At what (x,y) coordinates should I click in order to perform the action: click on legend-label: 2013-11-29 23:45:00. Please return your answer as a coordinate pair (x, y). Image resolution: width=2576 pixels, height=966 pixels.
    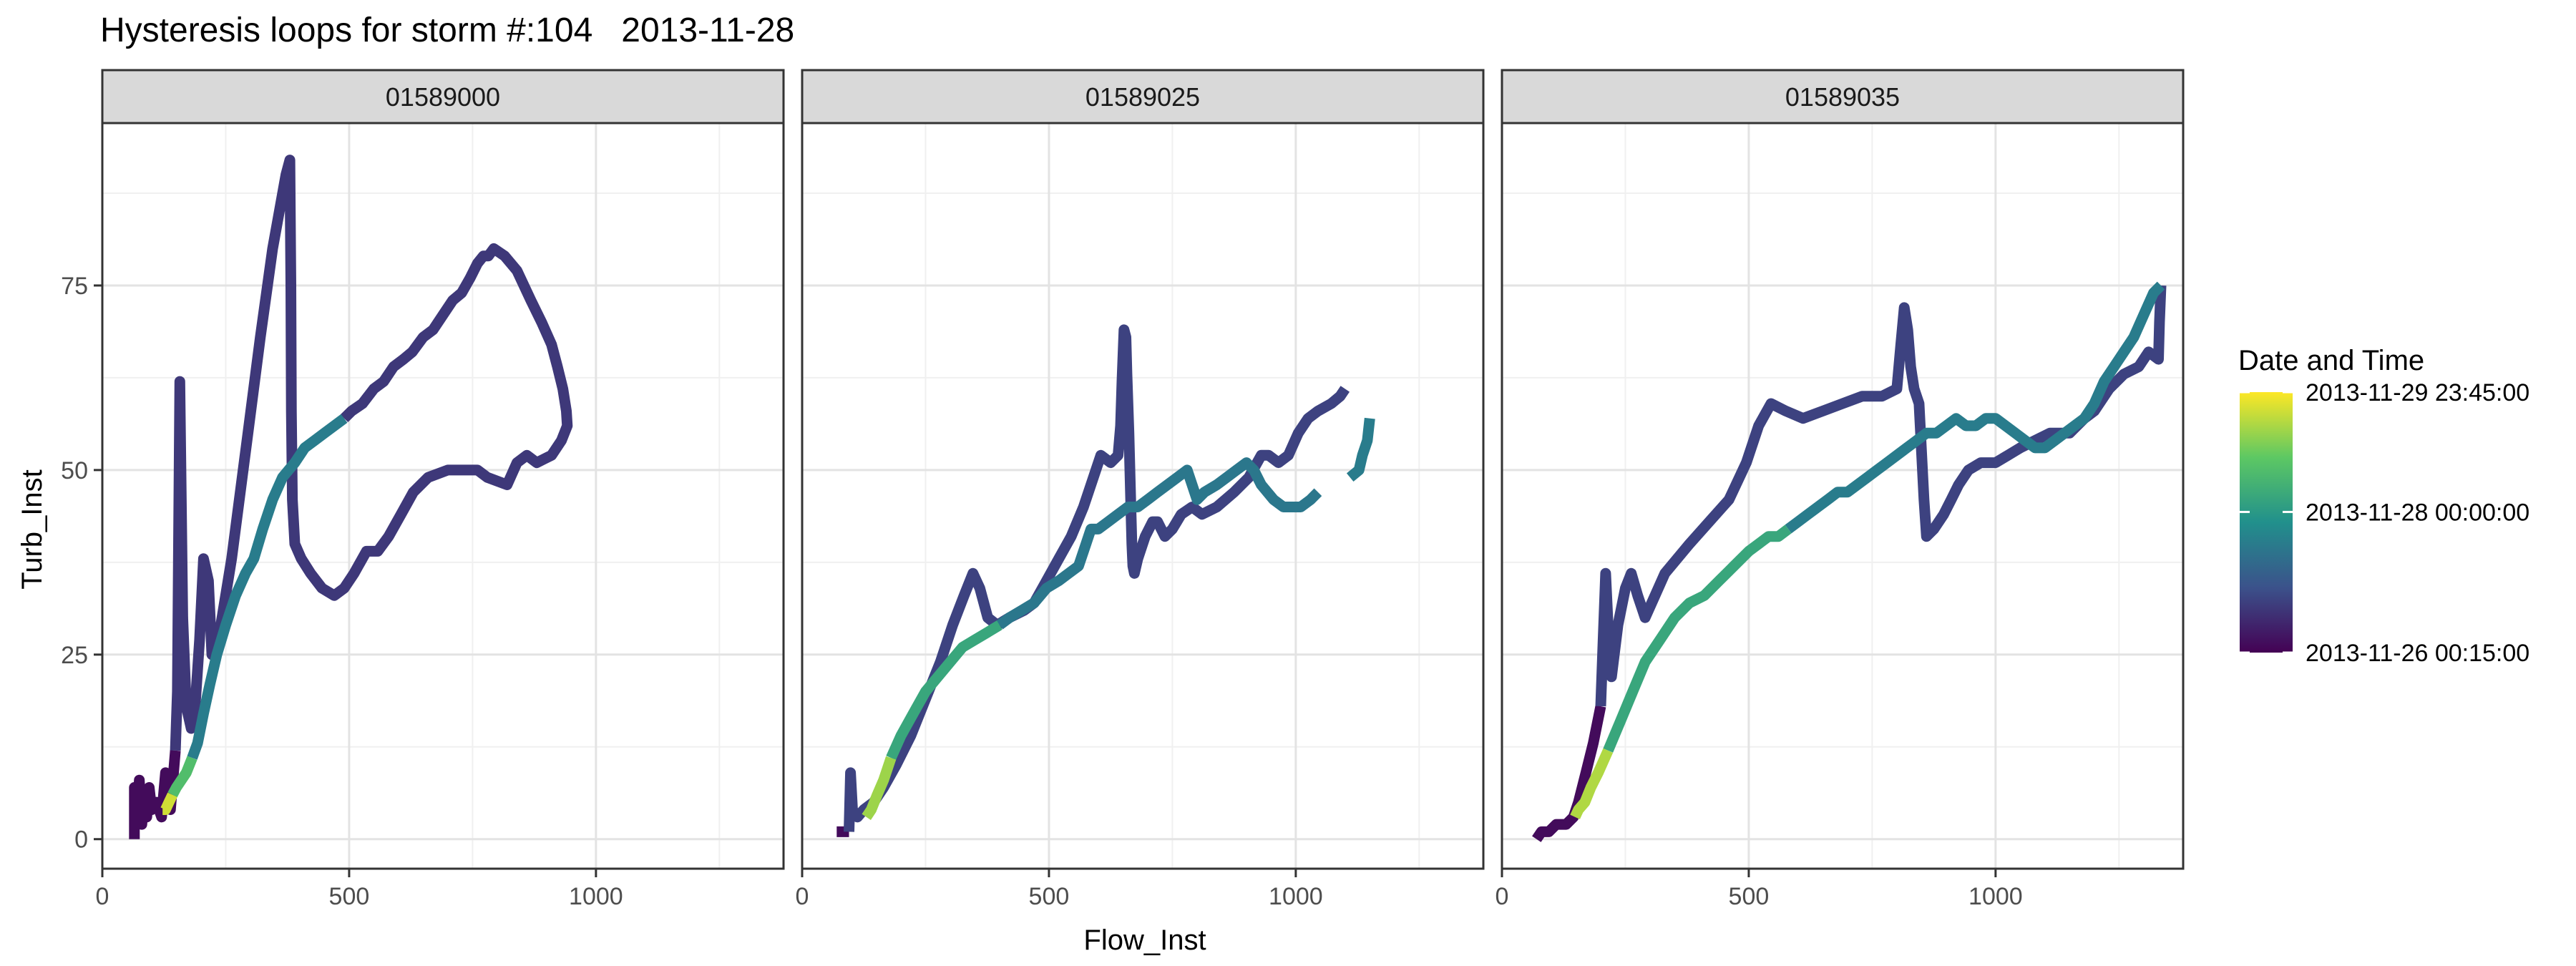
    Looking at the image, I should click on (2417, 392).